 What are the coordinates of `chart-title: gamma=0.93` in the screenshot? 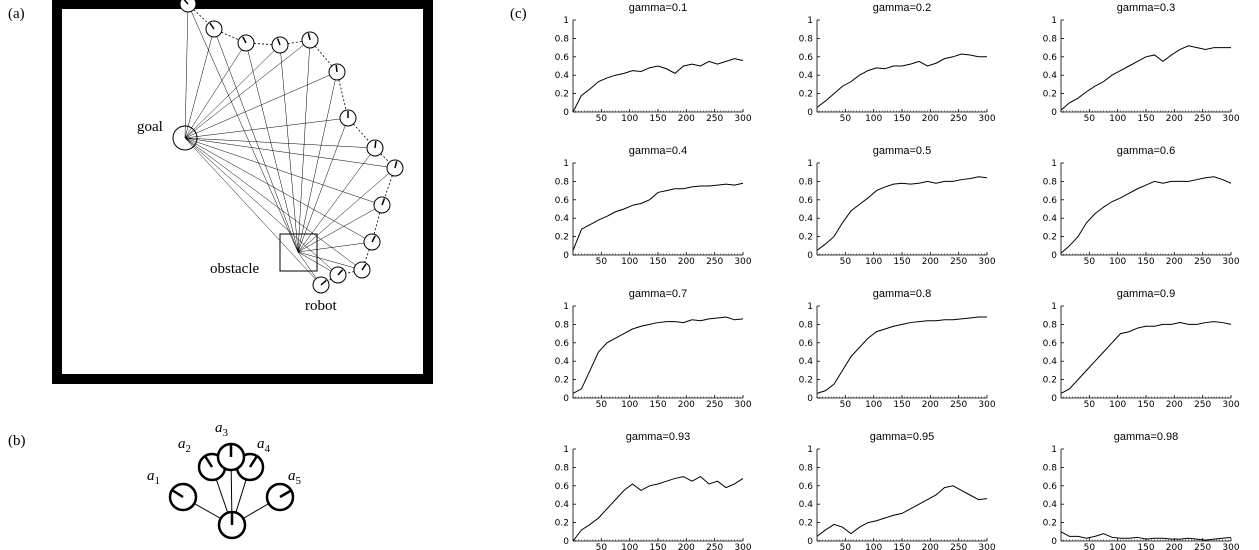 It's located at (658, 437).